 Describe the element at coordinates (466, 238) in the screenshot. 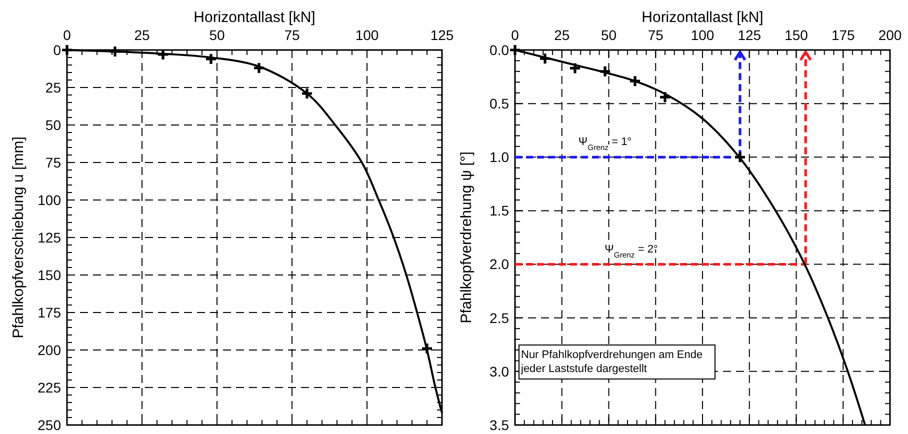

I see `y-axis-title: Pfahlkopfverdrehung ψ [°]` at that location.